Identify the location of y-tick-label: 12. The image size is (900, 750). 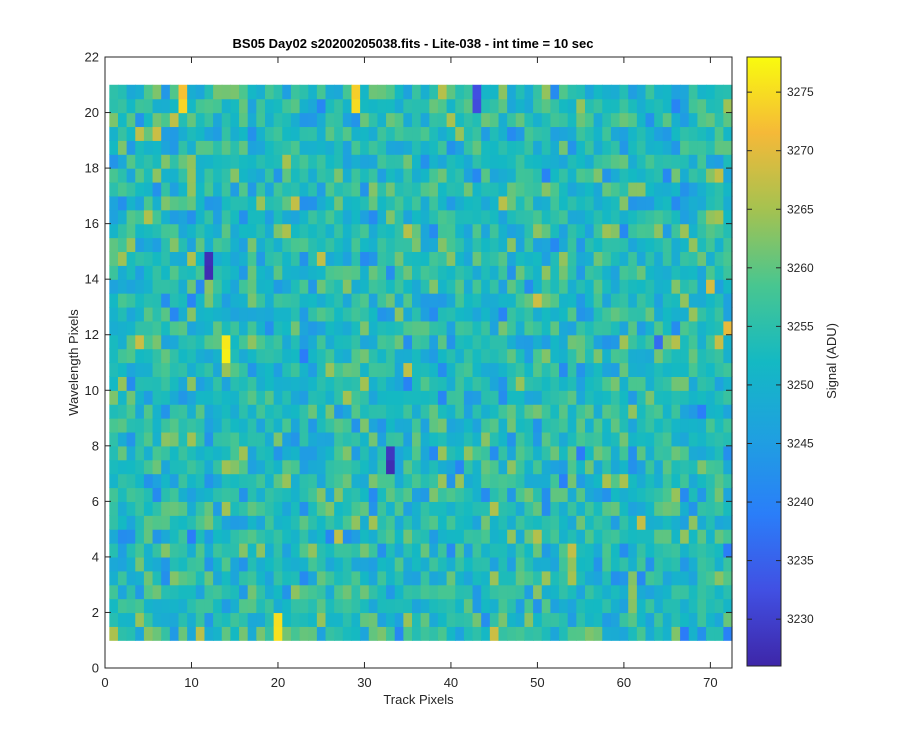
(92, 334).